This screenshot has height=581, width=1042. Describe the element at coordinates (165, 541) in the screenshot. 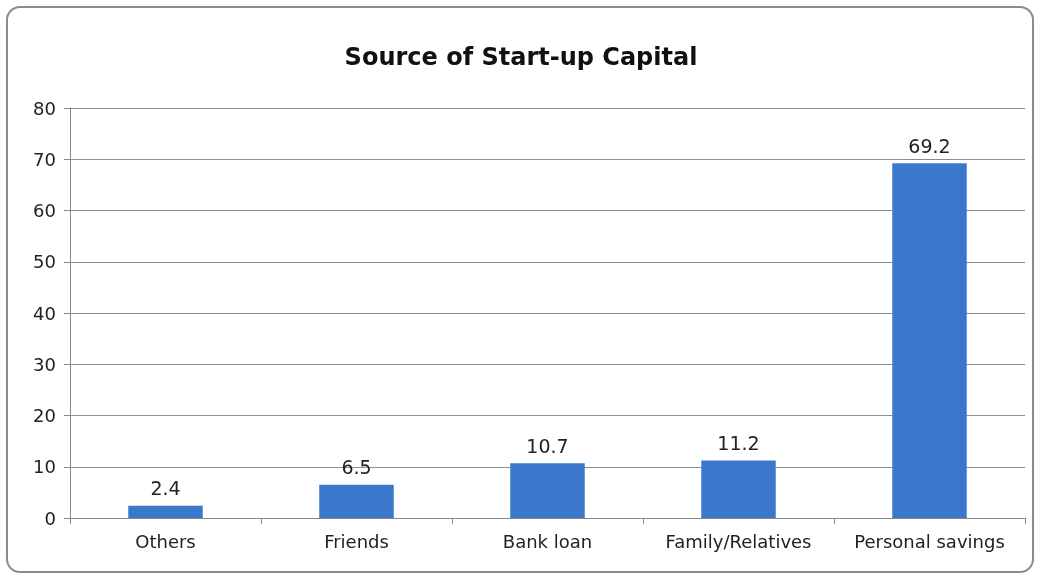

I see `x-tick-label: Others` at that location.